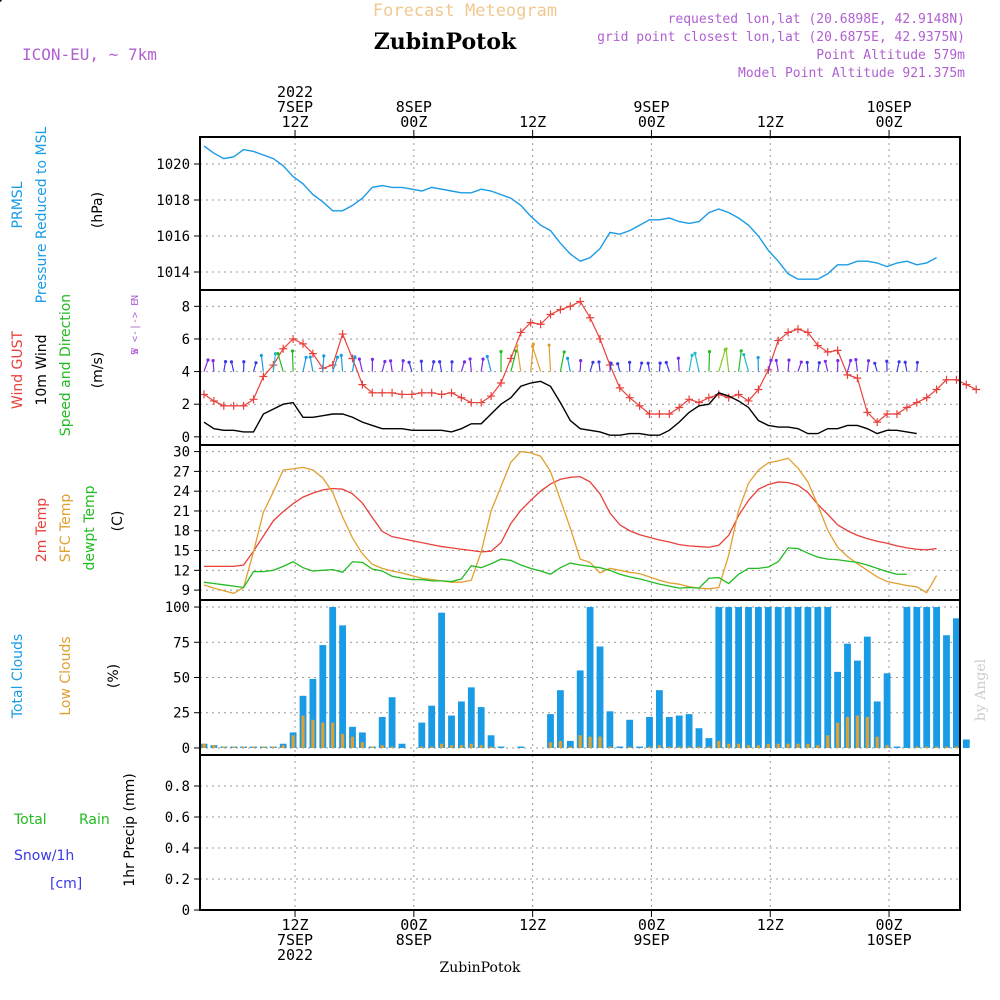 The image size is (1000, 1000). I want to click on bottom-time-label: 7SEP, so click(295, 940).